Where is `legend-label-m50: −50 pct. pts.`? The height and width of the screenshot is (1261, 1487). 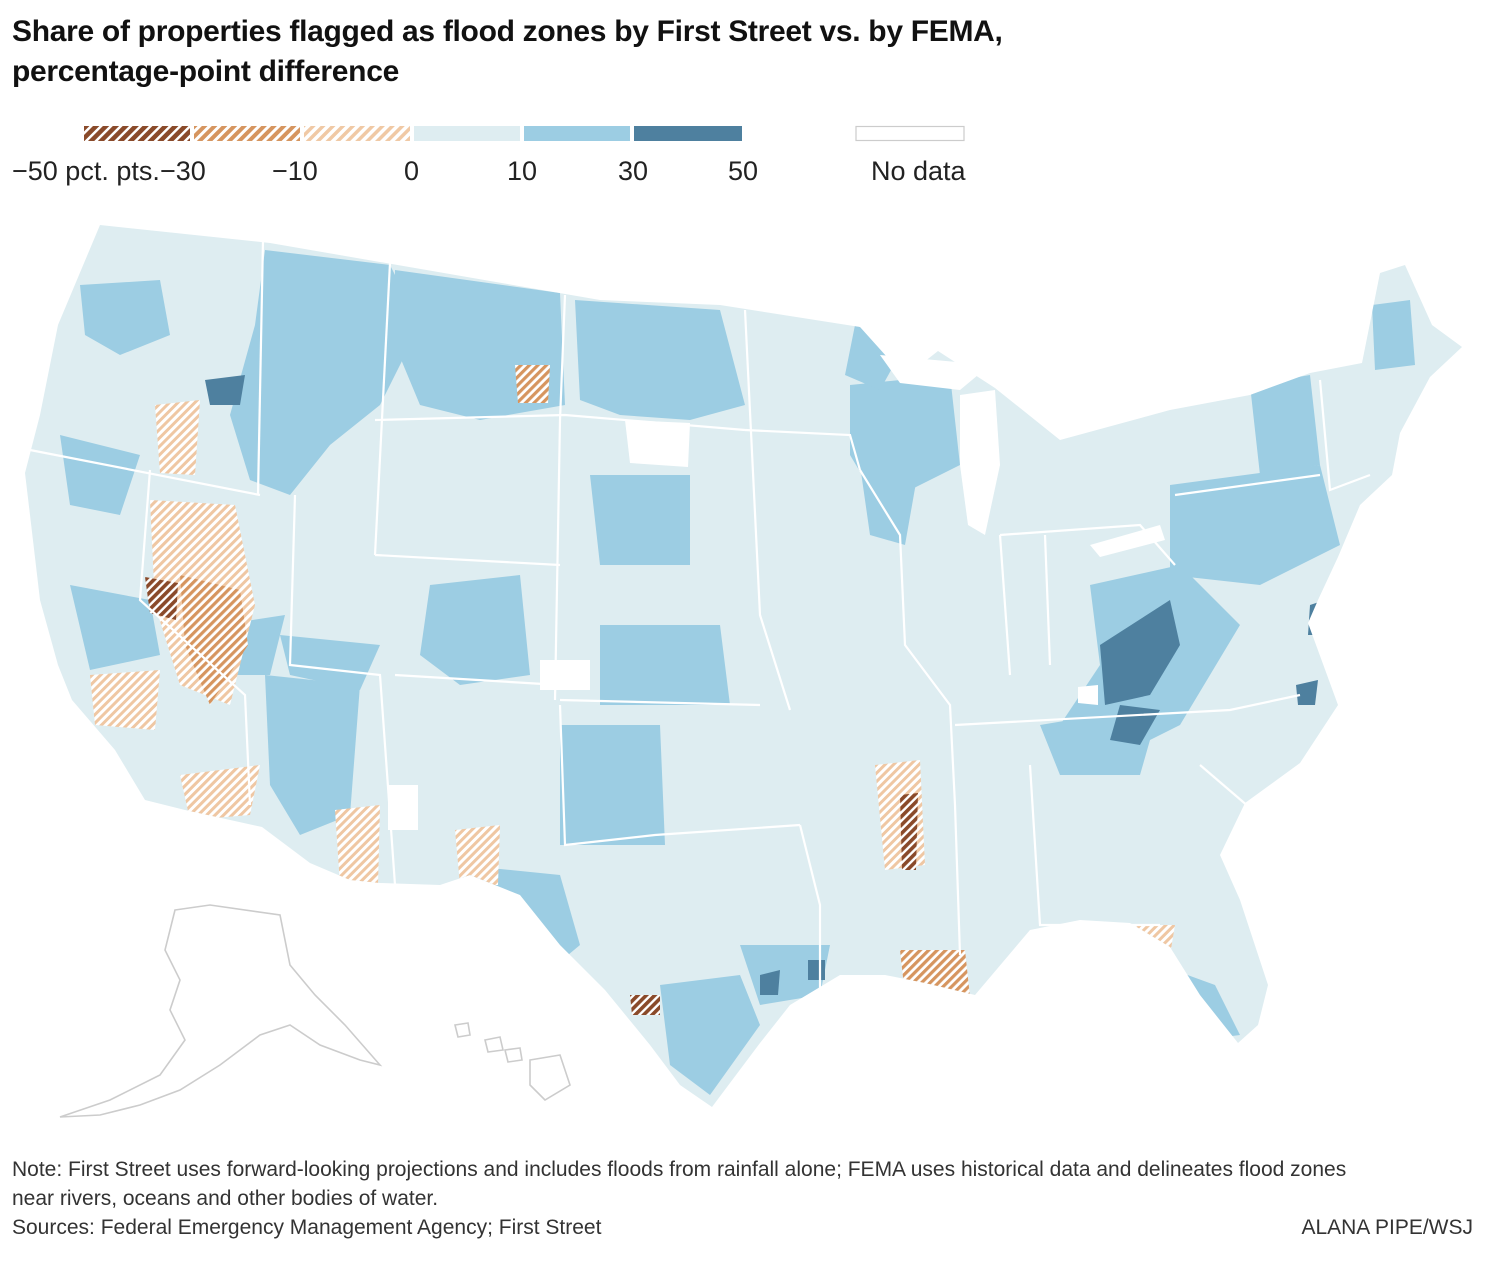 legend-label-m50: −50 pct. pts. is located at coordinates (86, 171).